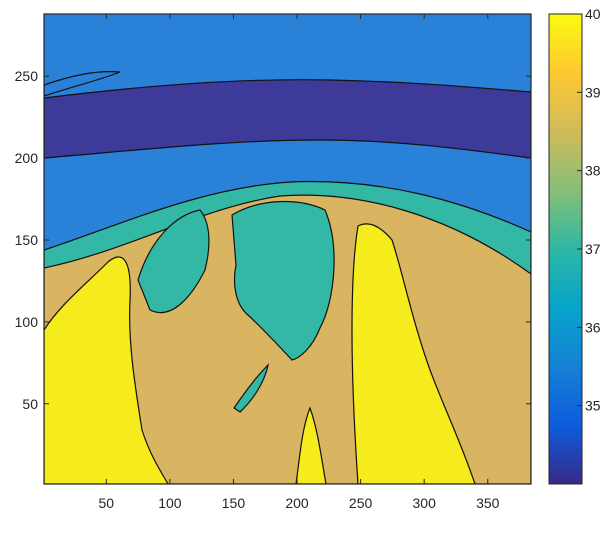 The image size is (606, 545). I want to click on contour-region-teal-lobe, so click(283, 280).